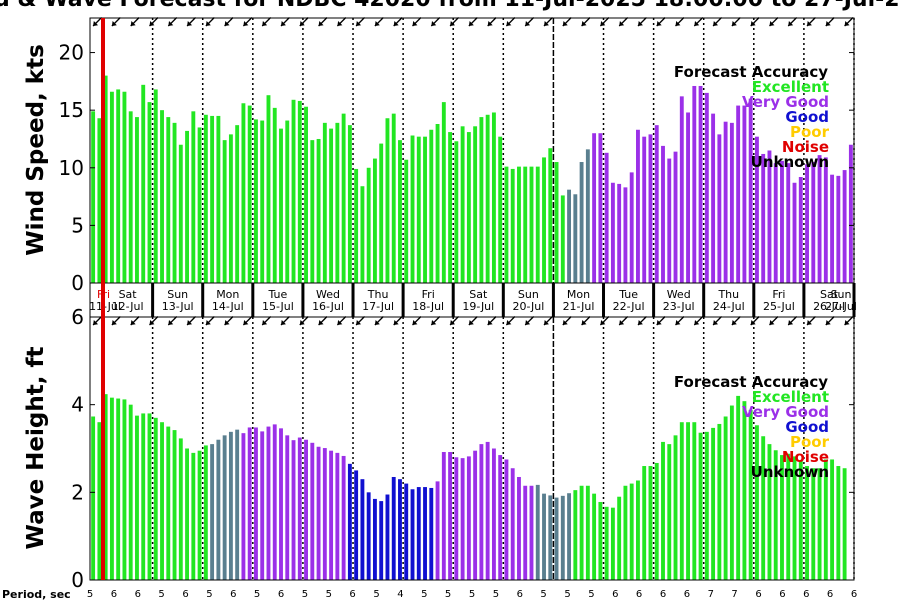 This screenshot has height=600, width=900. I want to click on day-of-week-label: Thu, so click(728, 294).